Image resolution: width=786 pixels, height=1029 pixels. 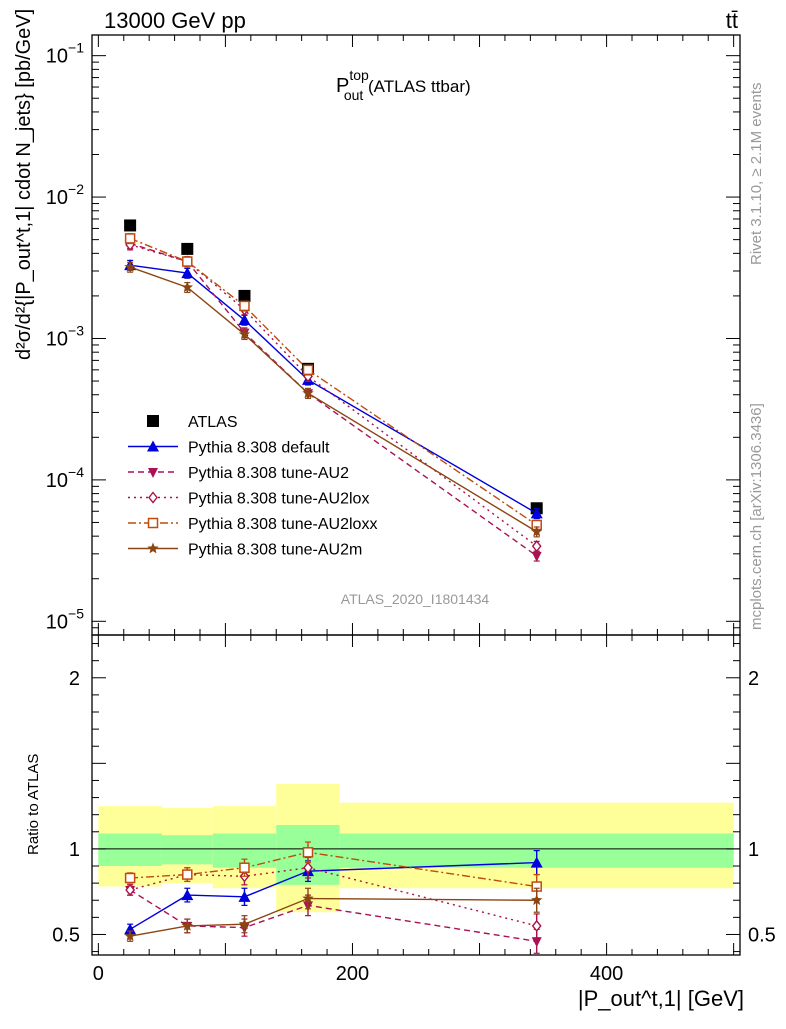 What do you see at coordinates (259, 448) in the screenshot?
I see `legend-label-default: Pythia 8.308 default` at bounding box center [259, 448].